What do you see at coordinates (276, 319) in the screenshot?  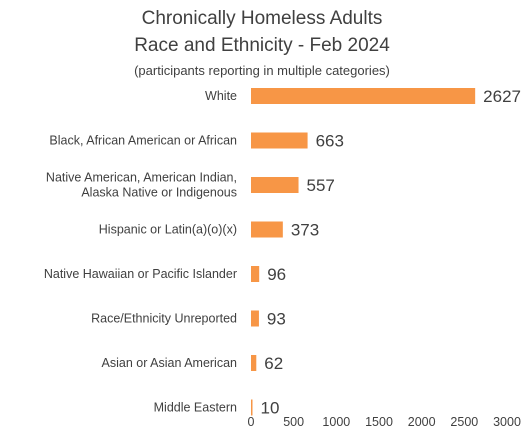 I see `value-label-5: 93` at bounding box center [276, 319].